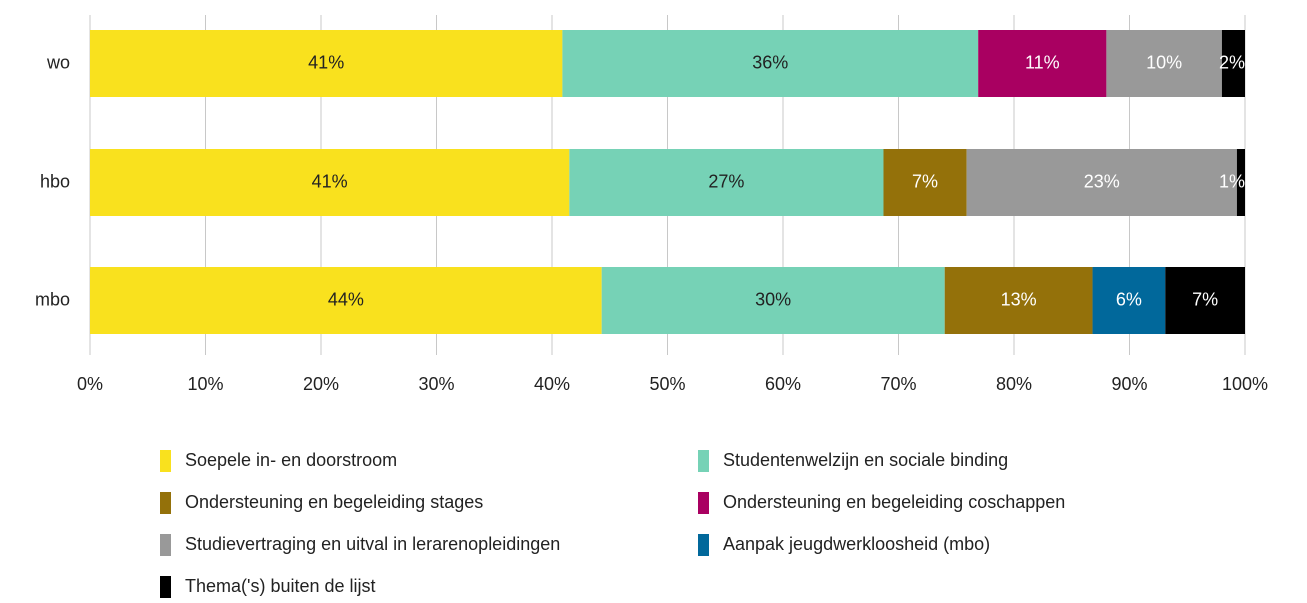  What do you see at coordinates (552, 384) in the screenshot?
I see `x-tick-label: 40%` at bounding box center [552, 384].